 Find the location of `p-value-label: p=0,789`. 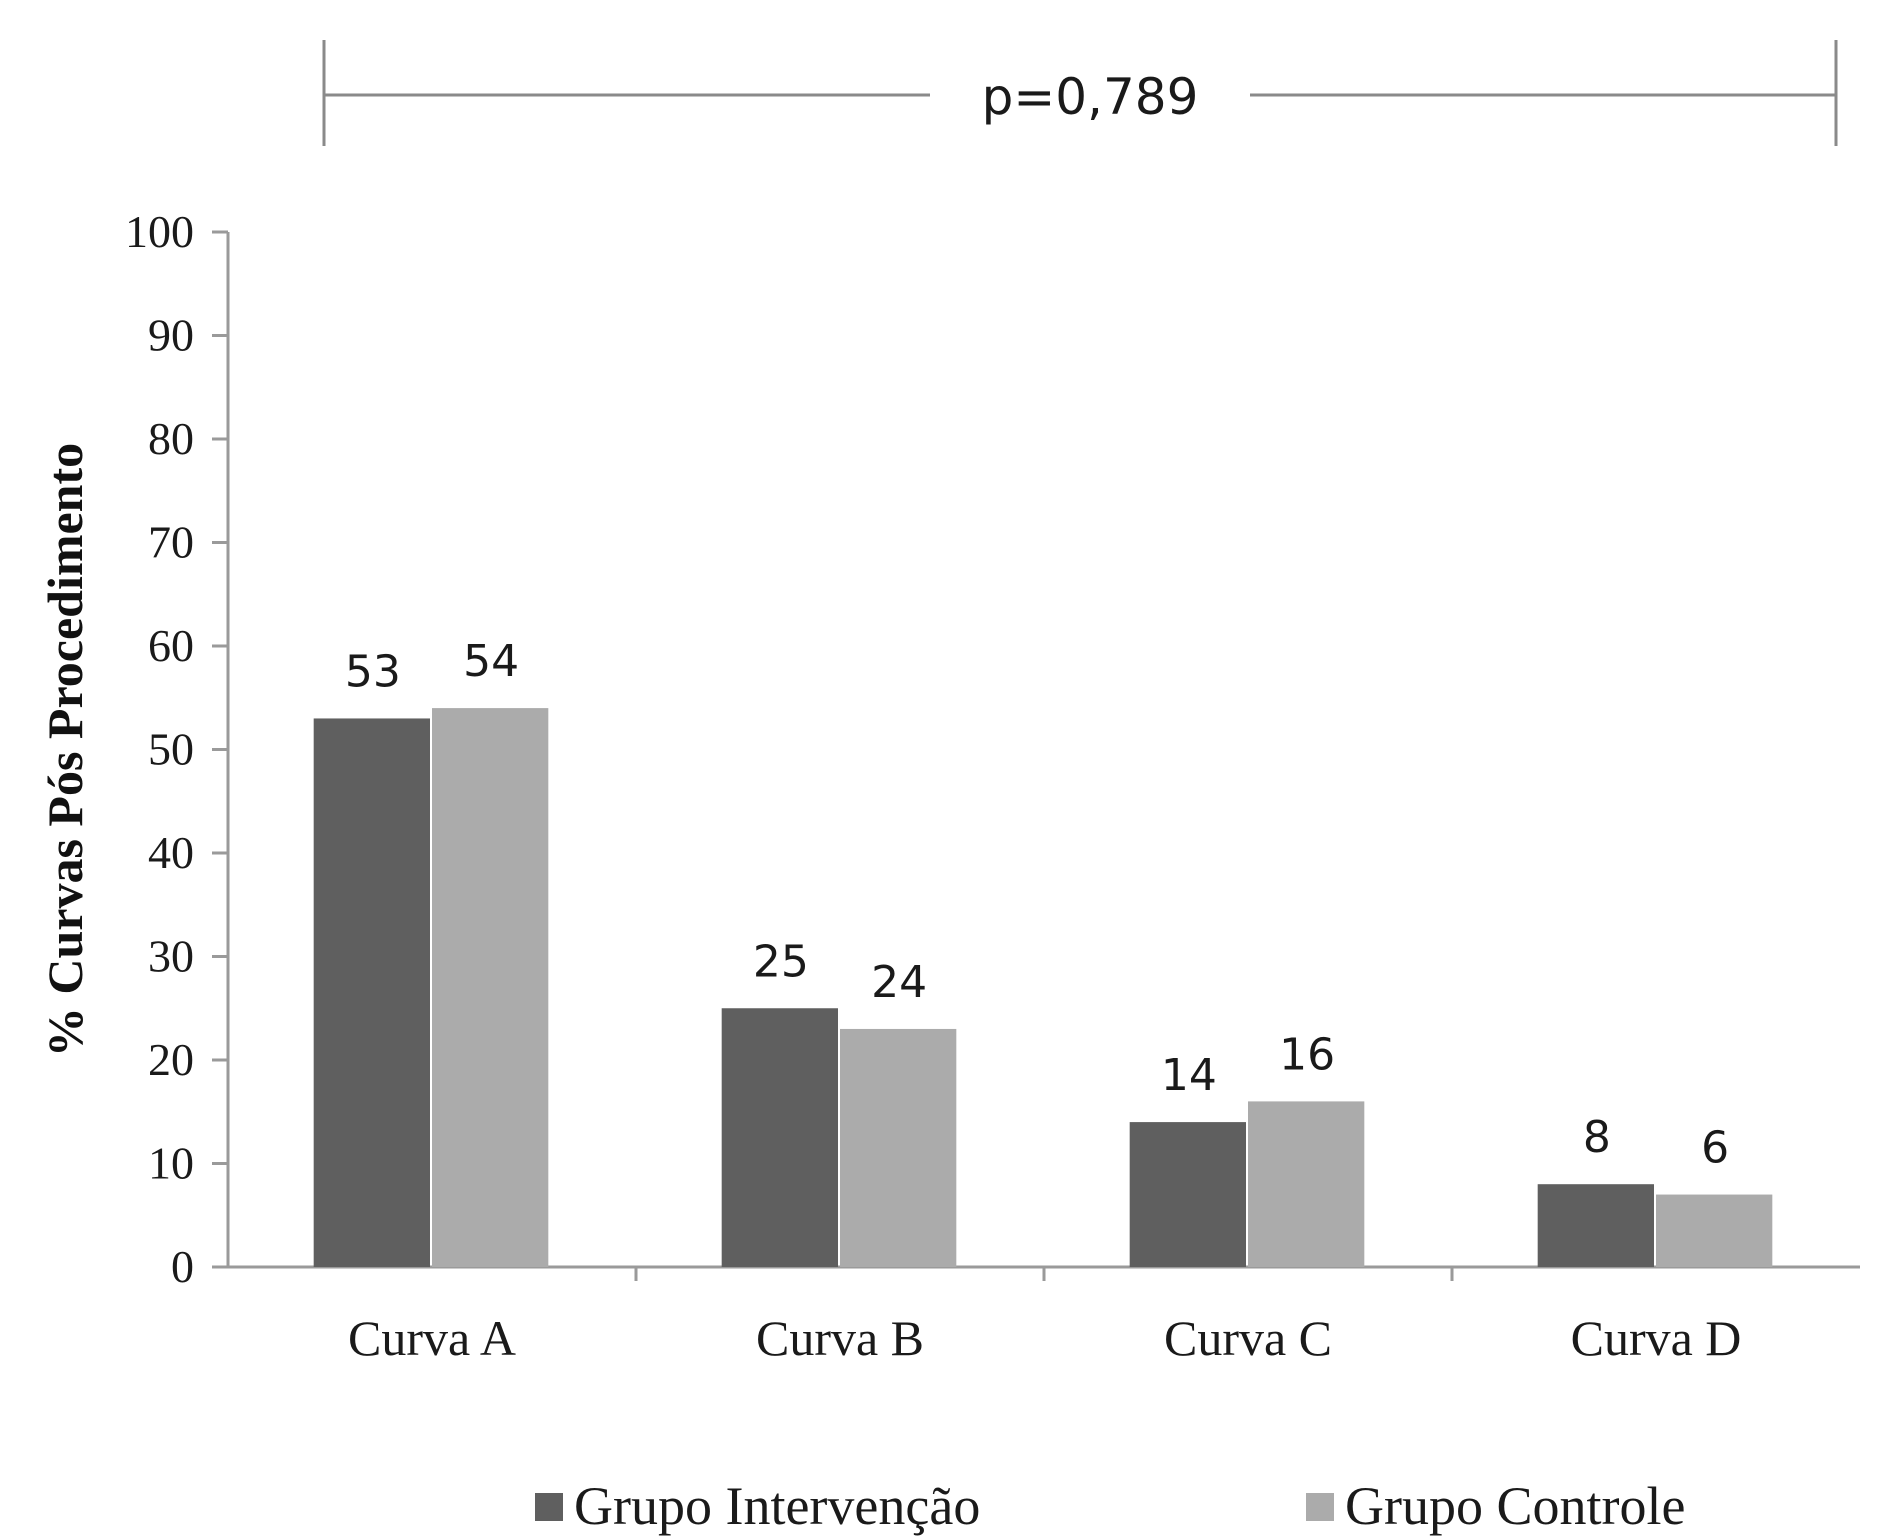

p-value-label: p=0,789 is located at coordinates (1090, 97).